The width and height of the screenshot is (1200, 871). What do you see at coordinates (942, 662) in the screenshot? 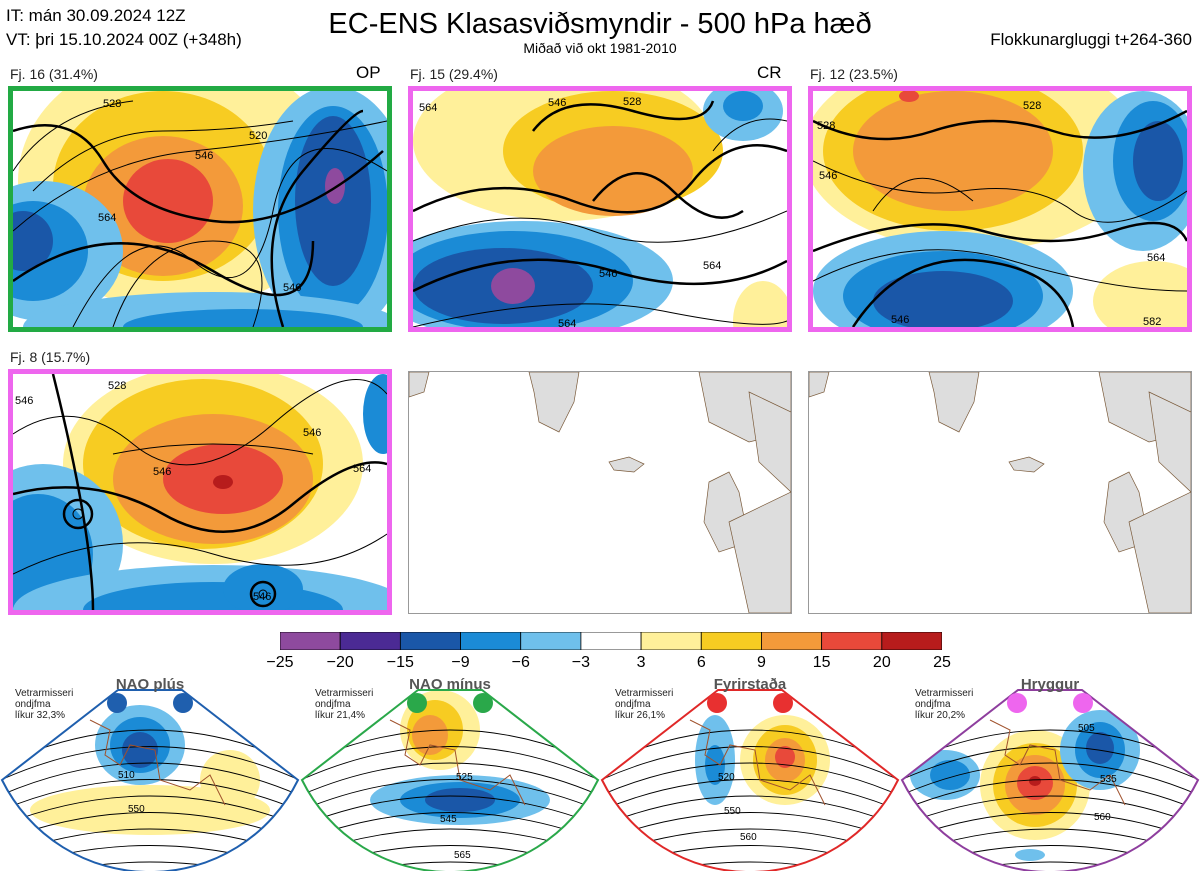
I see `colorbar-tick-label: 25` at bounding box center [942, 662].